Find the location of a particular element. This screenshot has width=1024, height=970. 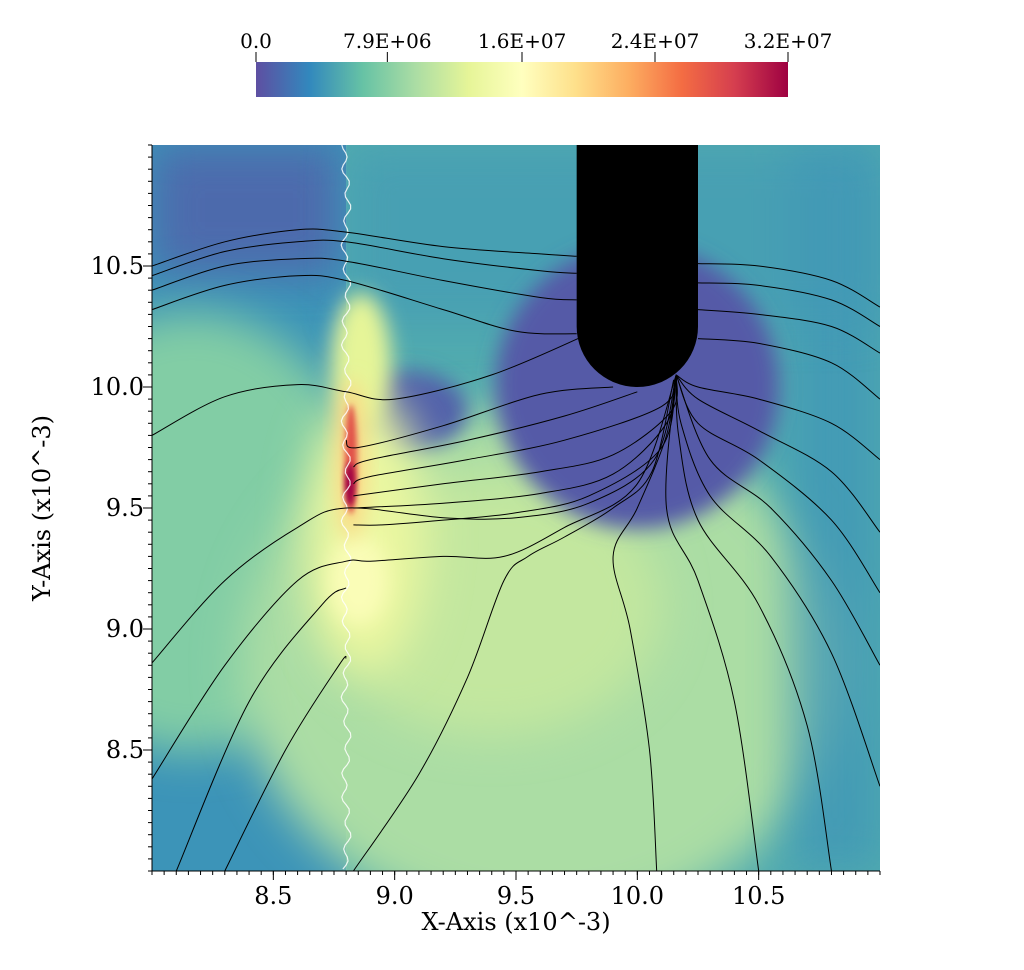

colorbar: 0.0 7.9E+06 1.6E+07 2.4E+07 3.2E+07 is located at coordinates (536, 63).